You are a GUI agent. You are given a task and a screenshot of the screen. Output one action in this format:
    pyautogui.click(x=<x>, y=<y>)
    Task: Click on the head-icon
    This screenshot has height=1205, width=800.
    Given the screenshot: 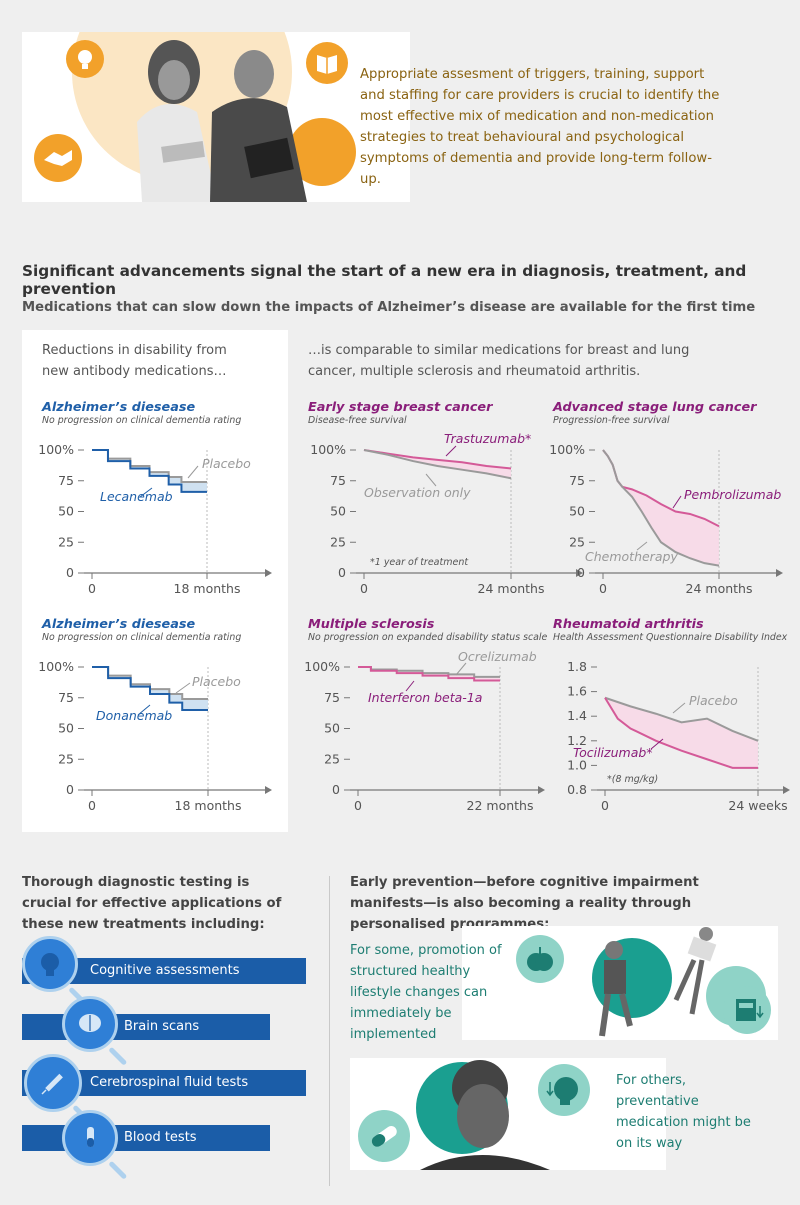 What is the action you would take?
    pyautogui.click(x=50, y=964)
    